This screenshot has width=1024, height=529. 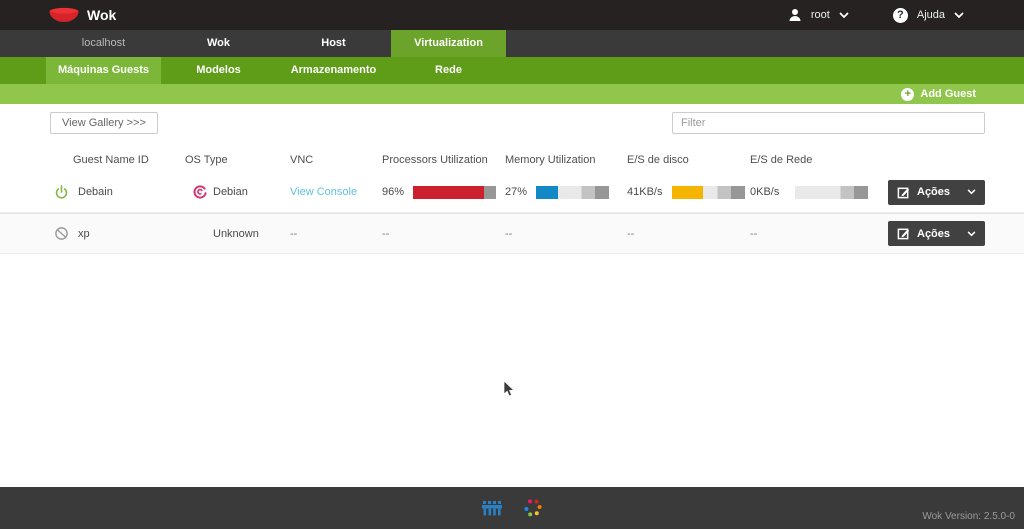 I want to click on col-header-memory: Memory Utilization, so click(x=550, y=160).